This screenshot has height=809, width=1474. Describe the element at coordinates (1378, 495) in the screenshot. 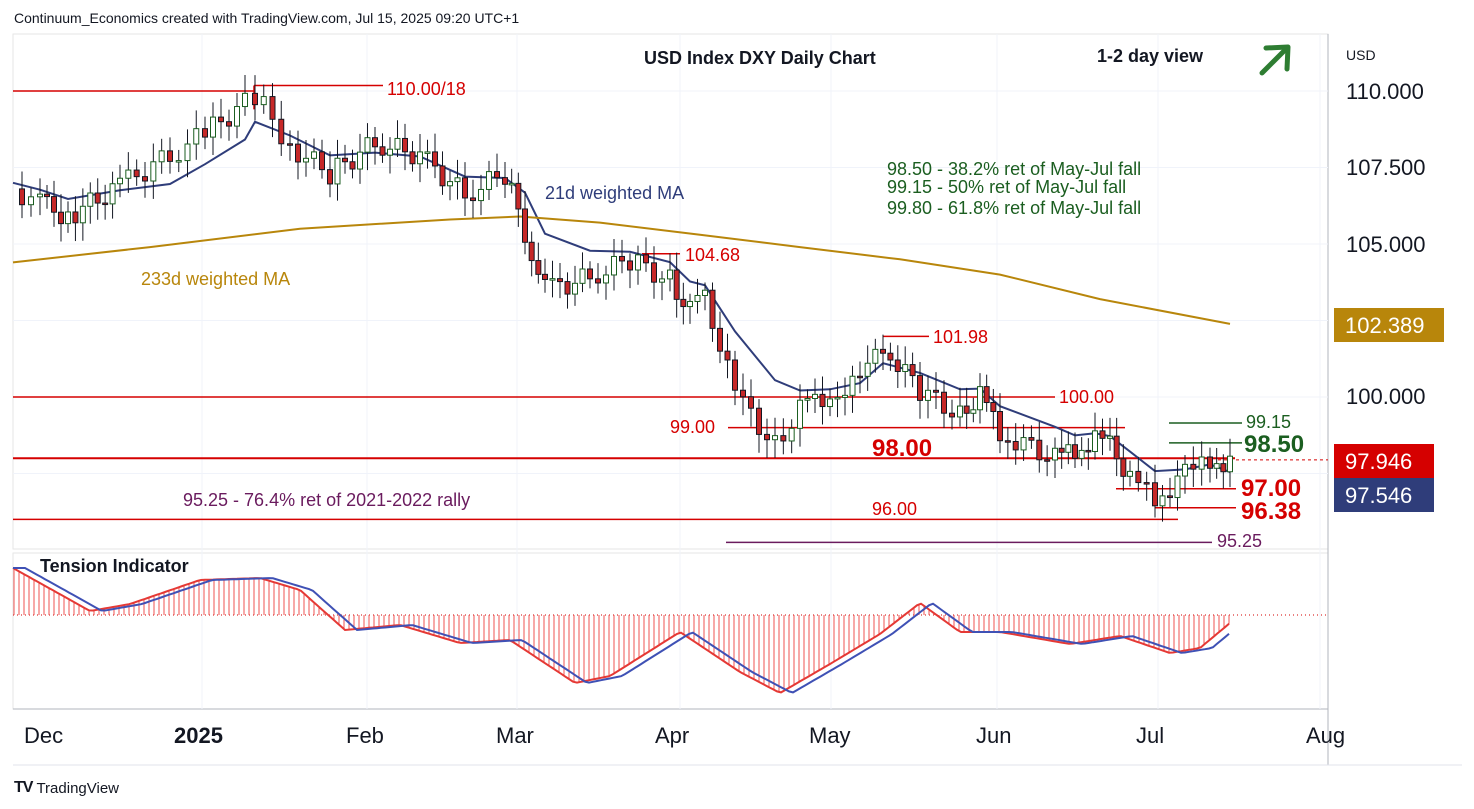

I see `badge-ma21-text: 97.546` at that location.